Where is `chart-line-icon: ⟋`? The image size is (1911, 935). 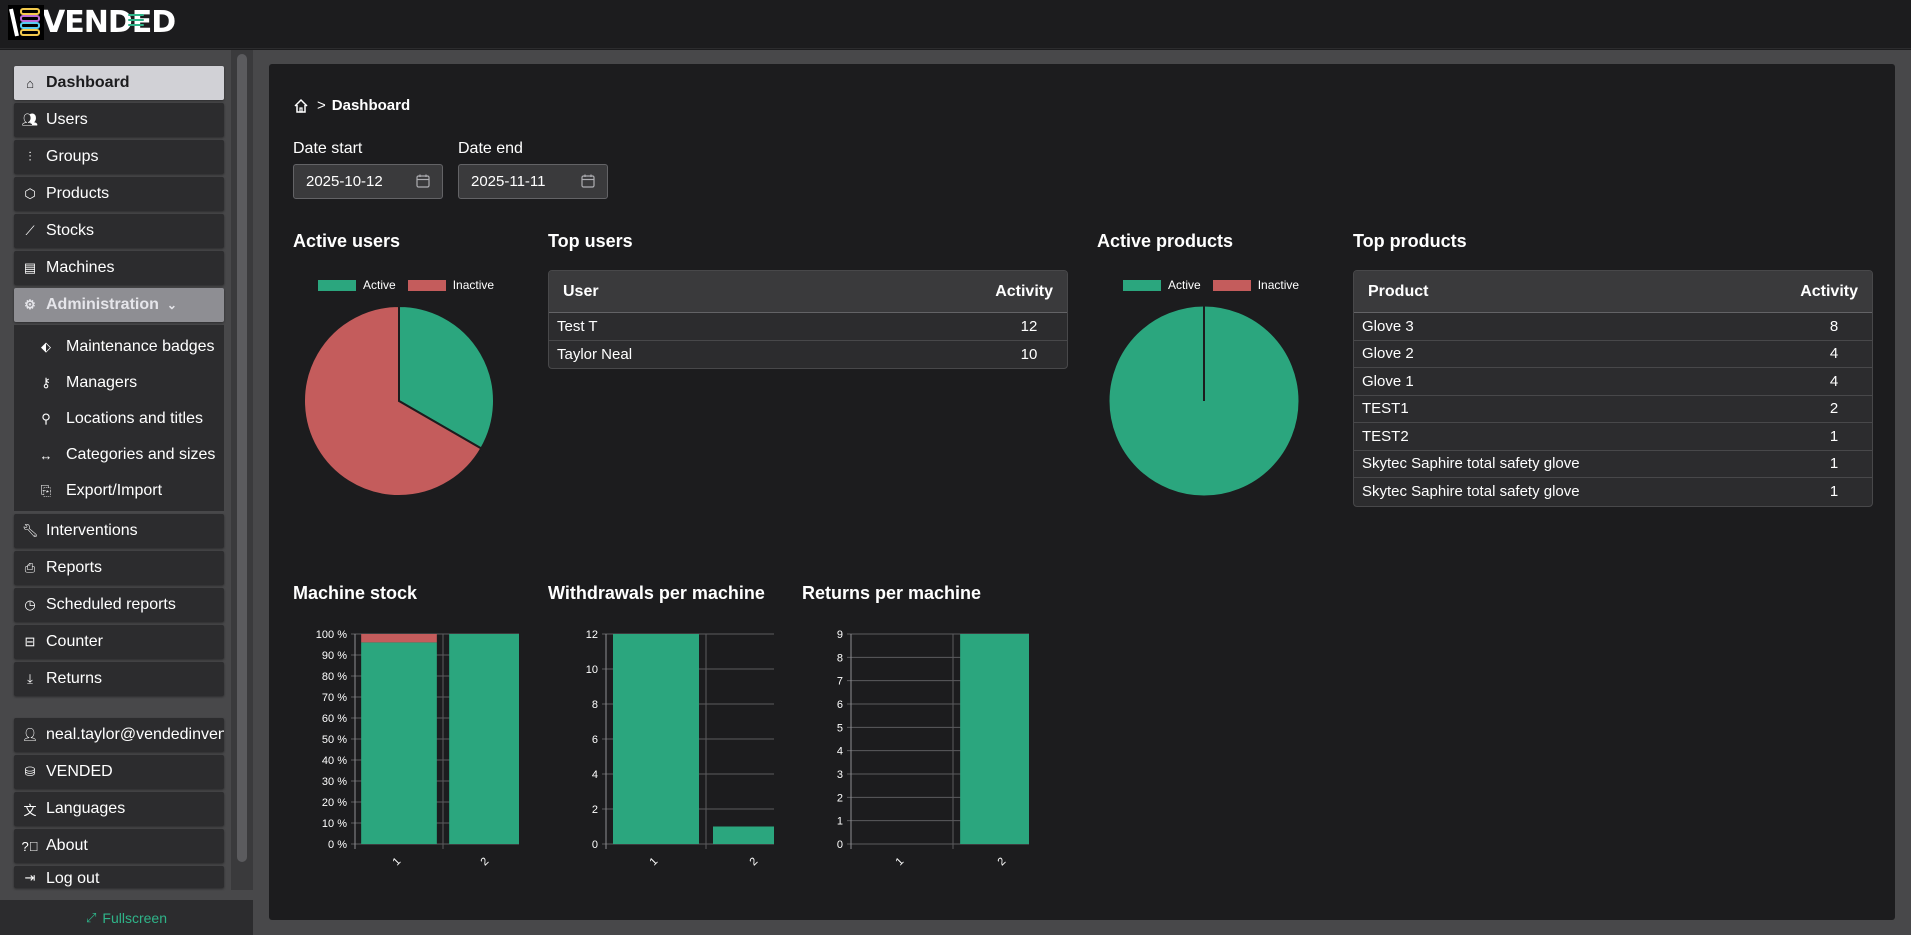 chart-line-icon: ⟋ is located at coordinates (30, 230).